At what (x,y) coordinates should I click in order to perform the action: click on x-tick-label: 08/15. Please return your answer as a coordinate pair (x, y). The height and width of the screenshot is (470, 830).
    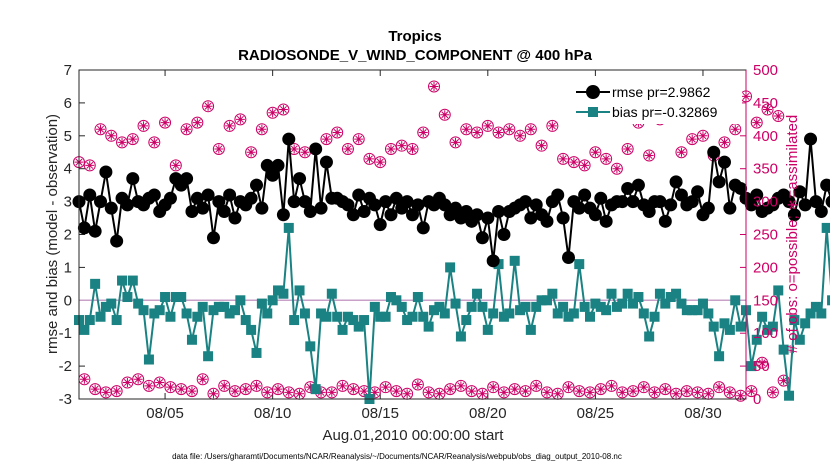
    Looking at the image, I should click on (380, 413).